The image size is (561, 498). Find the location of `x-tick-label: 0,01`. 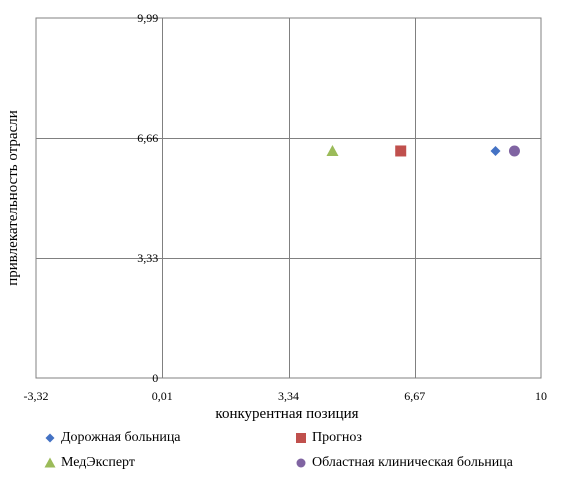

x-tick-label: 0,01 is located at coordinates (162, 396).